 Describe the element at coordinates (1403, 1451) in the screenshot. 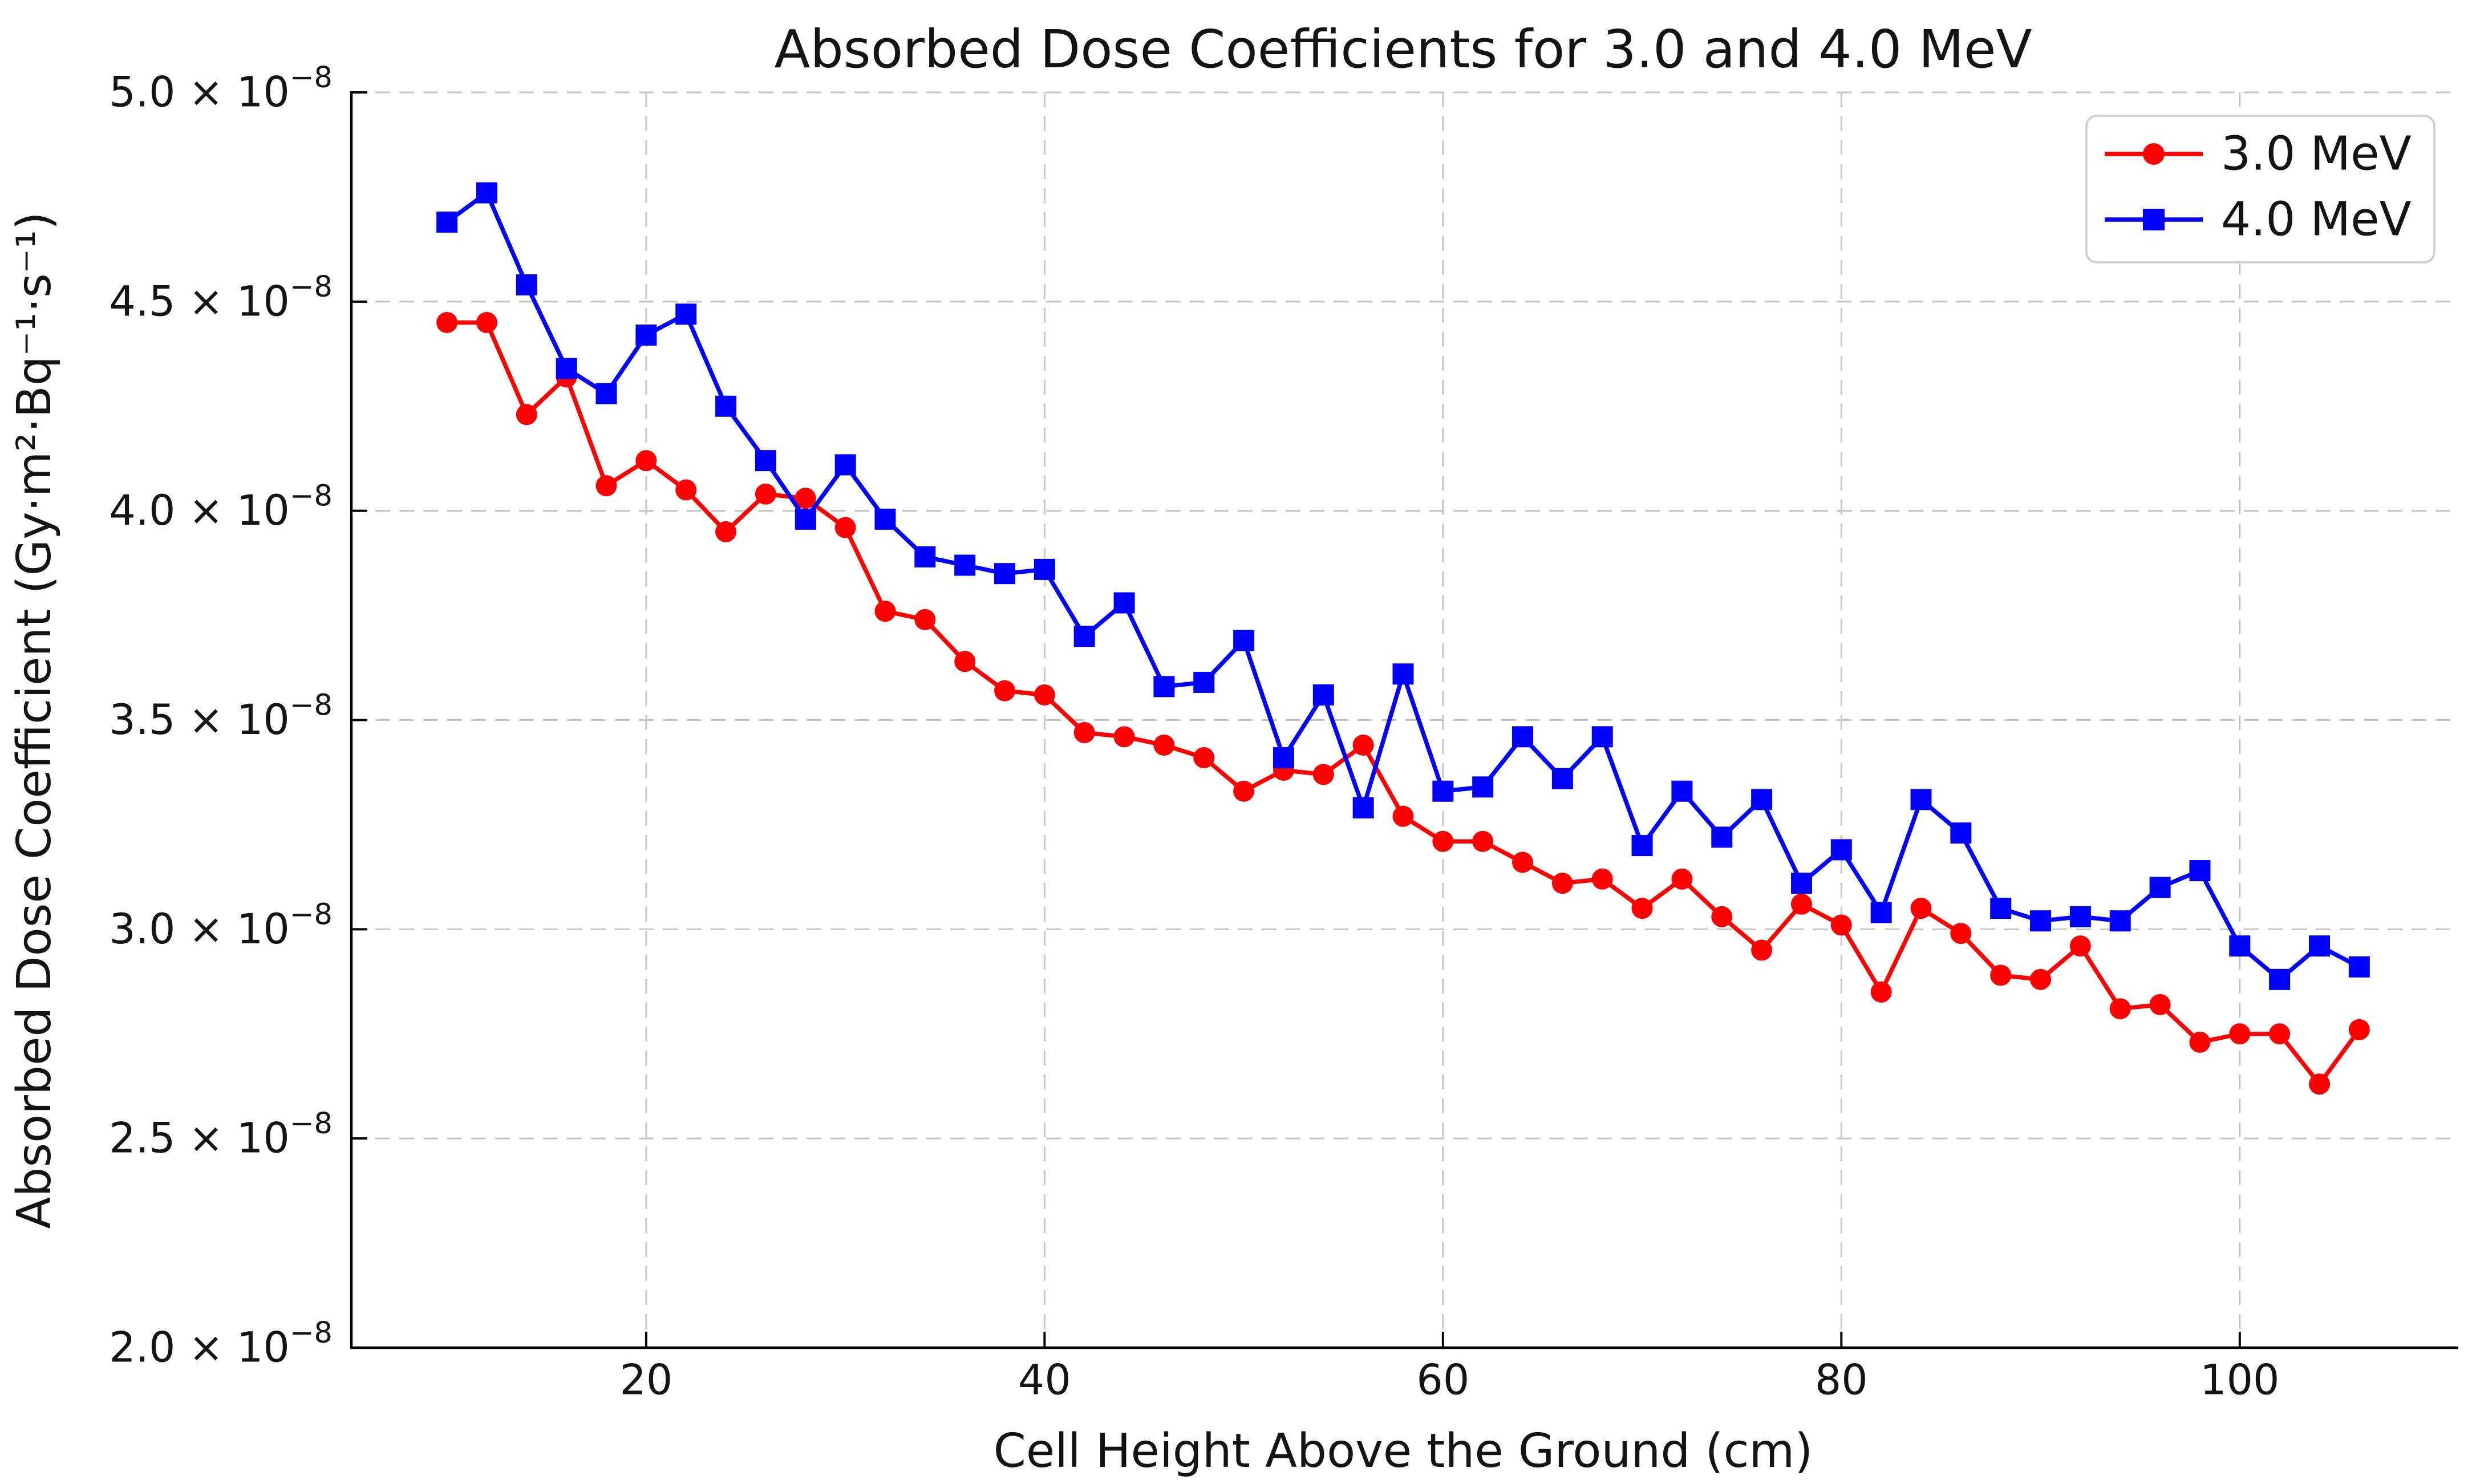

I see `x-axis-label: Cell Height Above the Ground (cm)` at that location.